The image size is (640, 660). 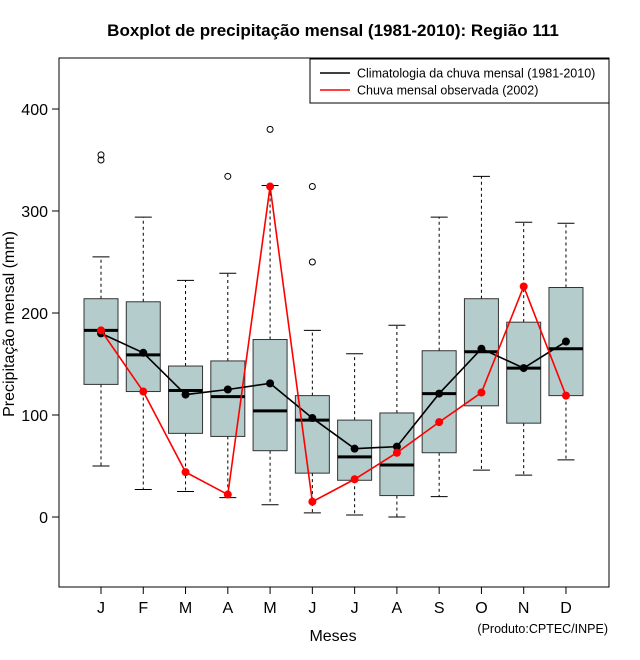 What do you see at coordinates (566, 608) in the screenshot?
I see `x-tick-label: D` at bounding box center [566, 608].